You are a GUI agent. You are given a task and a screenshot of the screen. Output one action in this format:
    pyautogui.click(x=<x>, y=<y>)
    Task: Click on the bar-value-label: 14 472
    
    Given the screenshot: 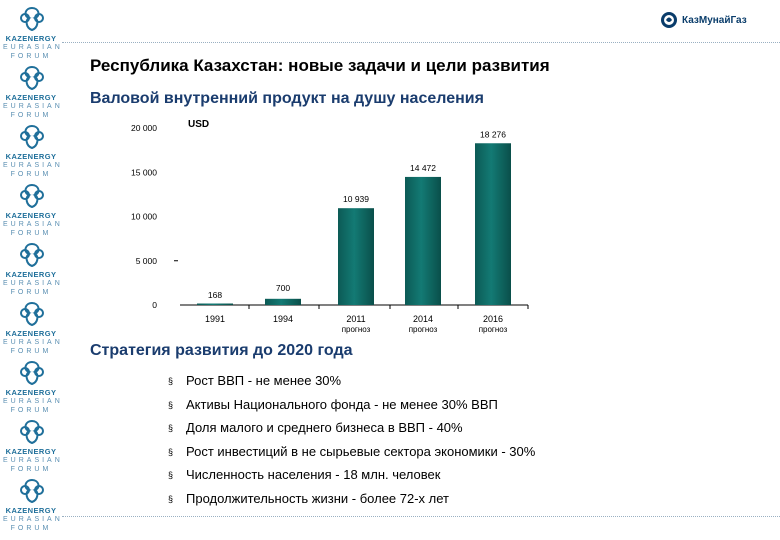 What is the action you would take?
    pyautogui.click(x=423, y=168)
    